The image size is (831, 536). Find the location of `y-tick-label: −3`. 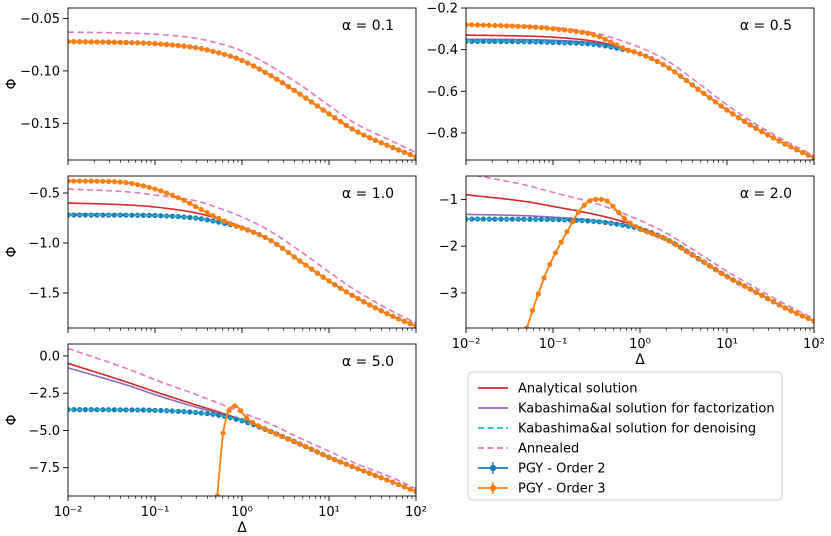

y-tick-label: −3 is located at coordinates (448, 293).